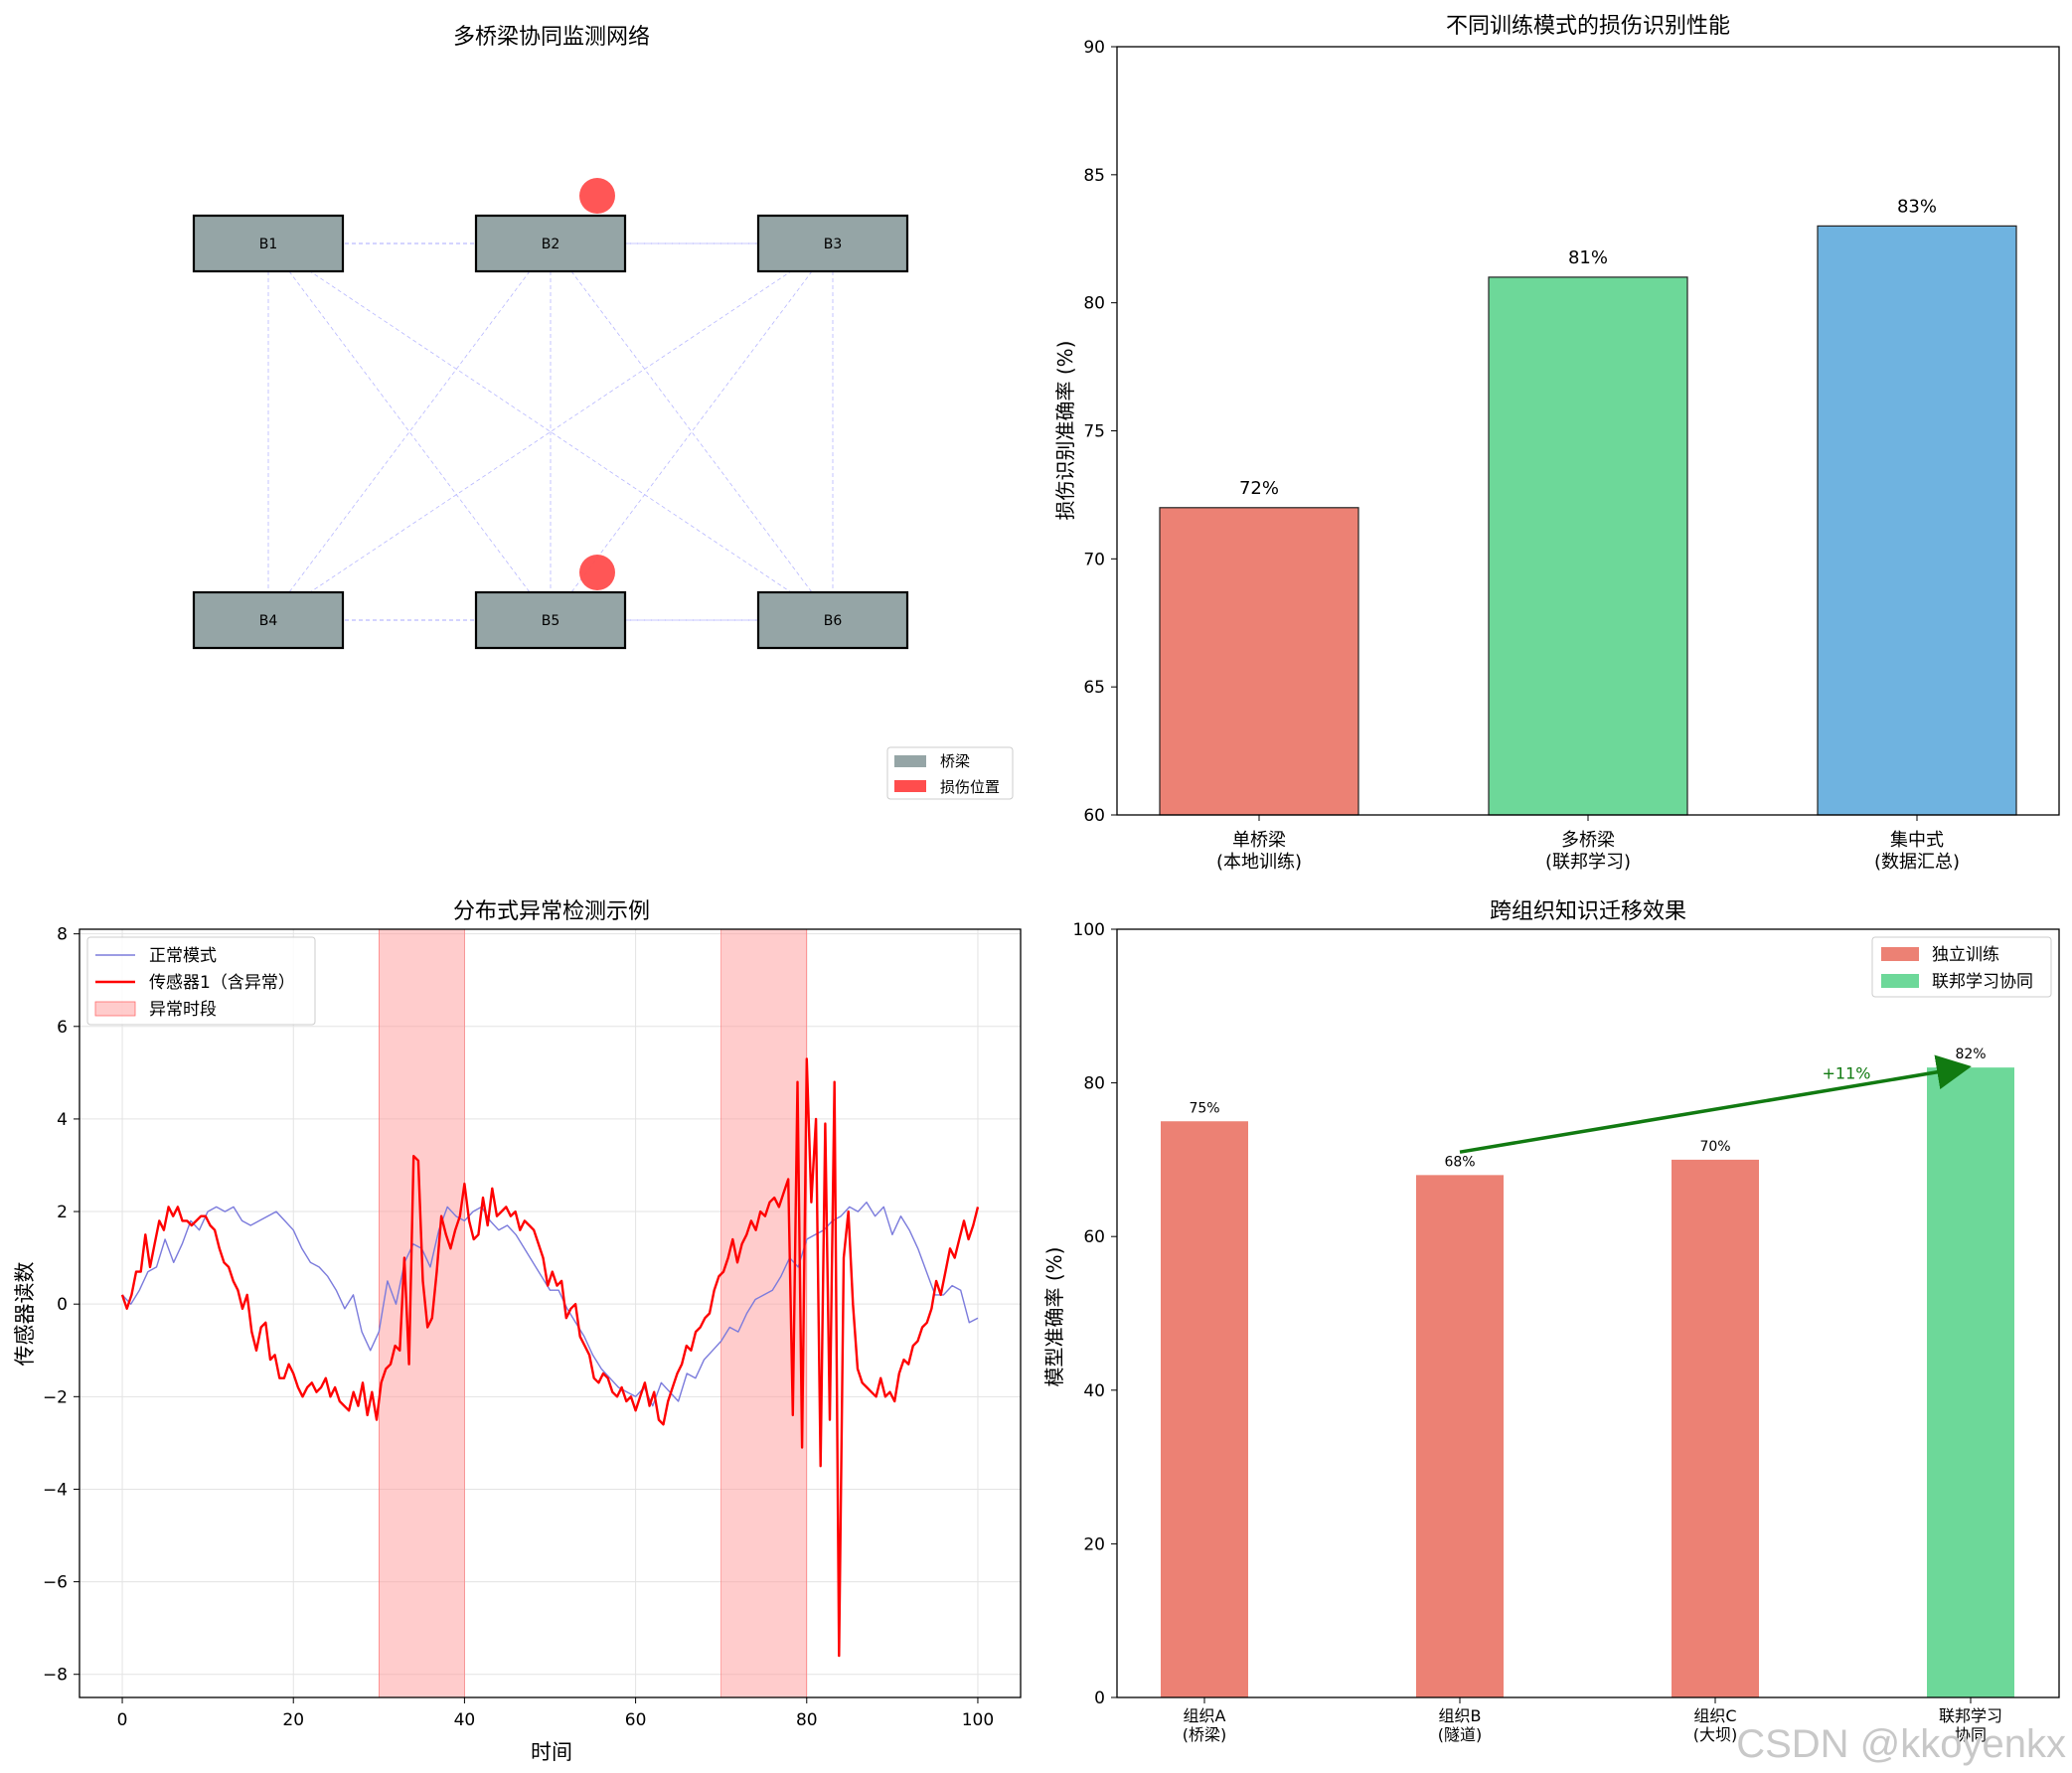  I want to click on transfer-arrow, so click(1715, 1104).